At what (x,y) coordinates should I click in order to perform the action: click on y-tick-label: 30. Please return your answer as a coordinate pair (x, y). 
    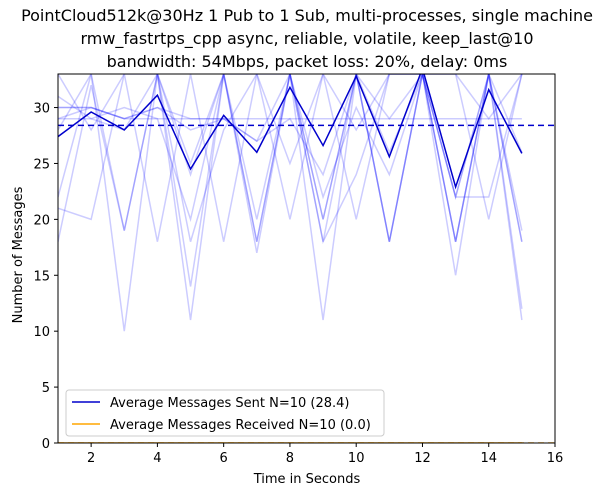
    Looking at the image, I should click on (41, 109).